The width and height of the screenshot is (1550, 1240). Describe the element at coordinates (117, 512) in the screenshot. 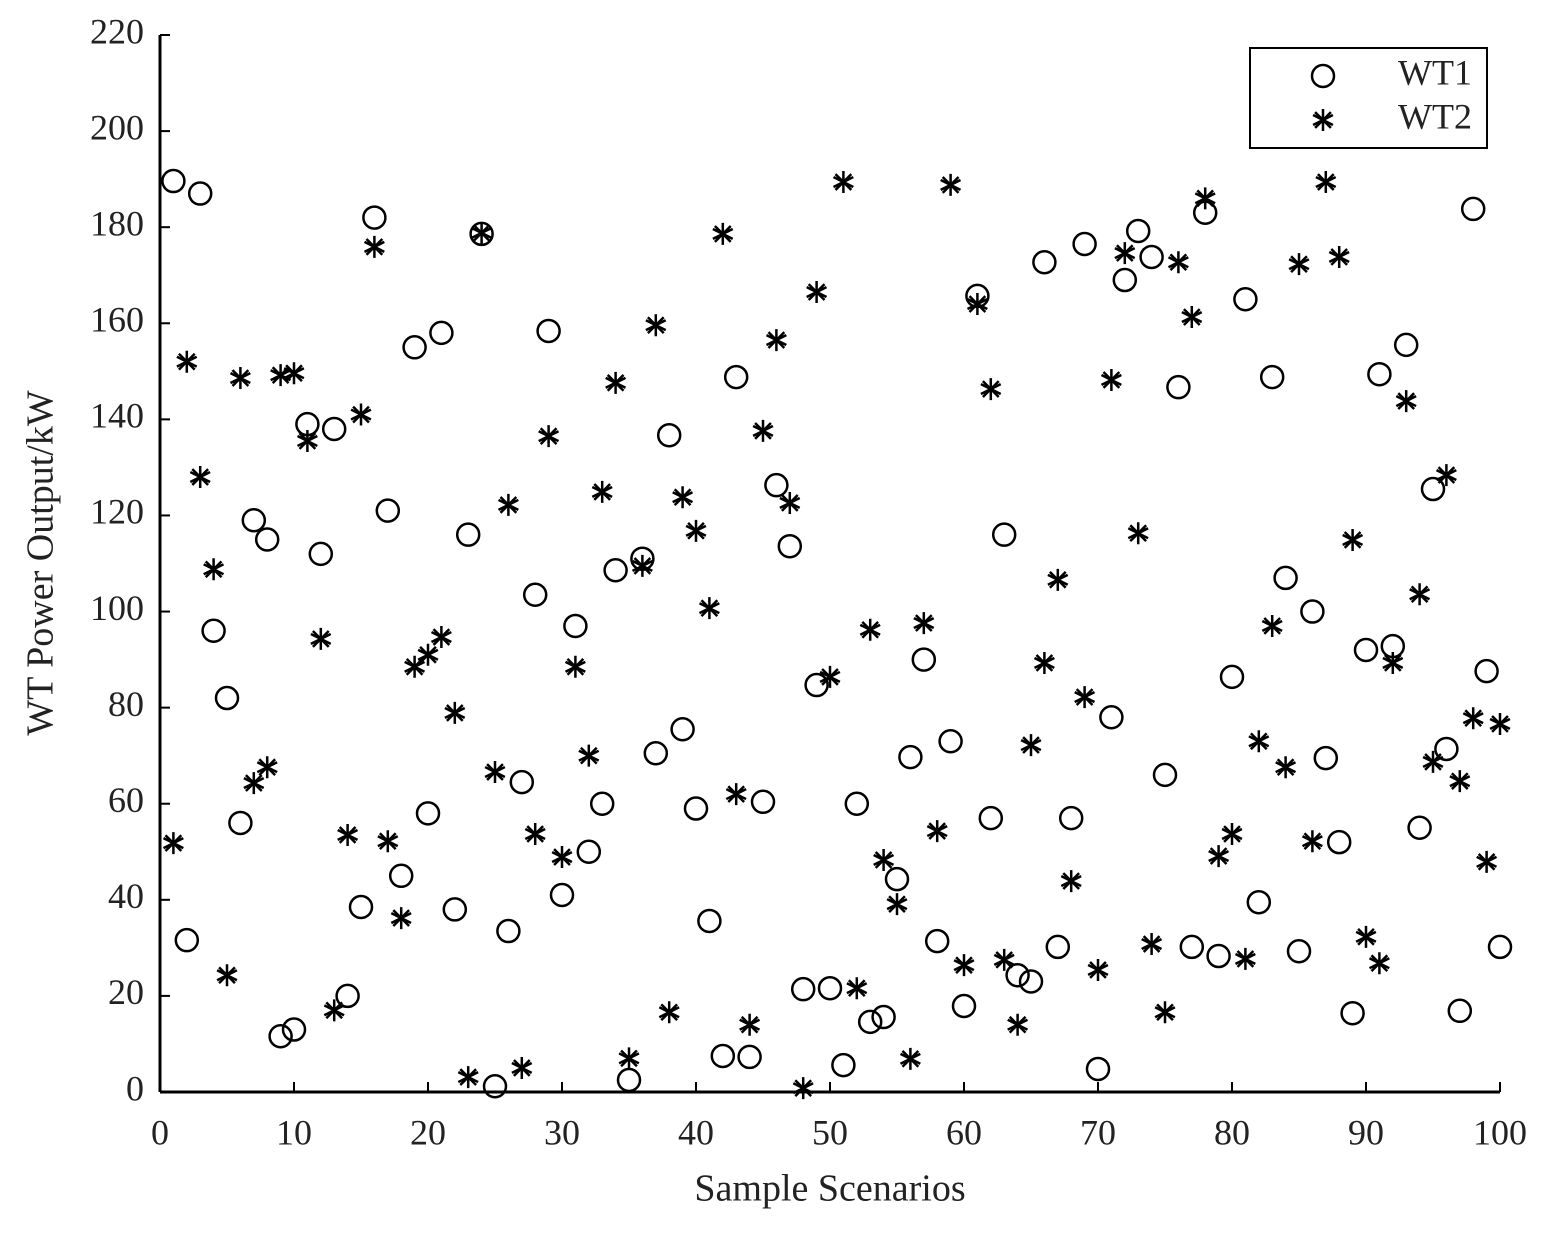

I see `y-tick-label: 120` at that location.